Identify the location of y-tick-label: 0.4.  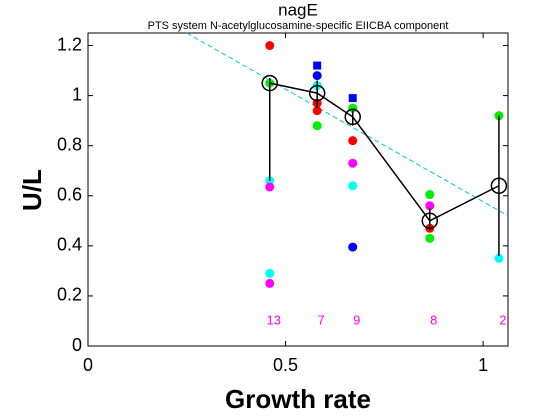
(69, 245).